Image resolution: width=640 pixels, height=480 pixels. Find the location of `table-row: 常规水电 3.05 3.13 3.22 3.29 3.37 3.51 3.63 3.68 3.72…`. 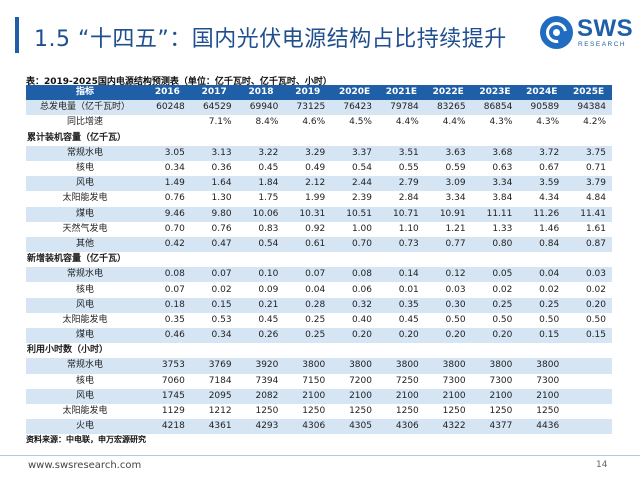

table-row: 常规水电 3.05 3.13 3.22 3.29 3.37 3.51 3.63 3.68 3.72… is located at coordinates (319, 153).